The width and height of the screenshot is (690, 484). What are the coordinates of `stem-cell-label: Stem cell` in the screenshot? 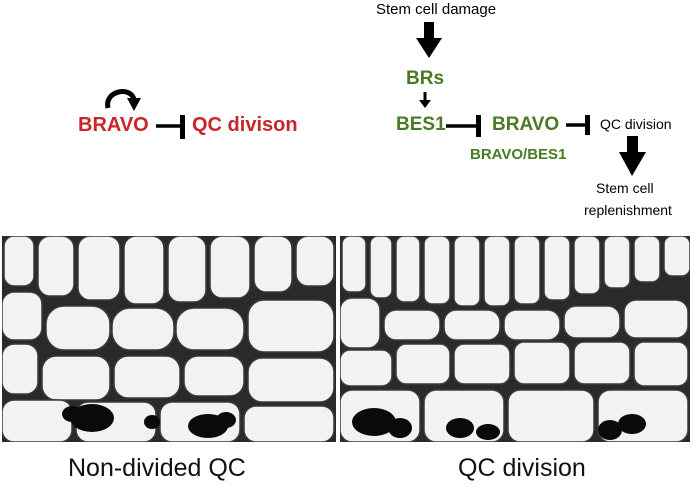 It's located at (625, 188).